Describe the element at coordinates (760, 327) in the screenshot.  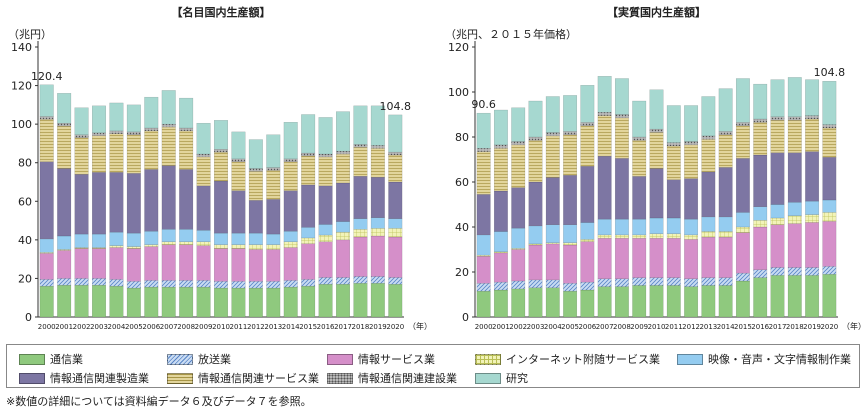
I see `x-tick-label: 2016` at that location.